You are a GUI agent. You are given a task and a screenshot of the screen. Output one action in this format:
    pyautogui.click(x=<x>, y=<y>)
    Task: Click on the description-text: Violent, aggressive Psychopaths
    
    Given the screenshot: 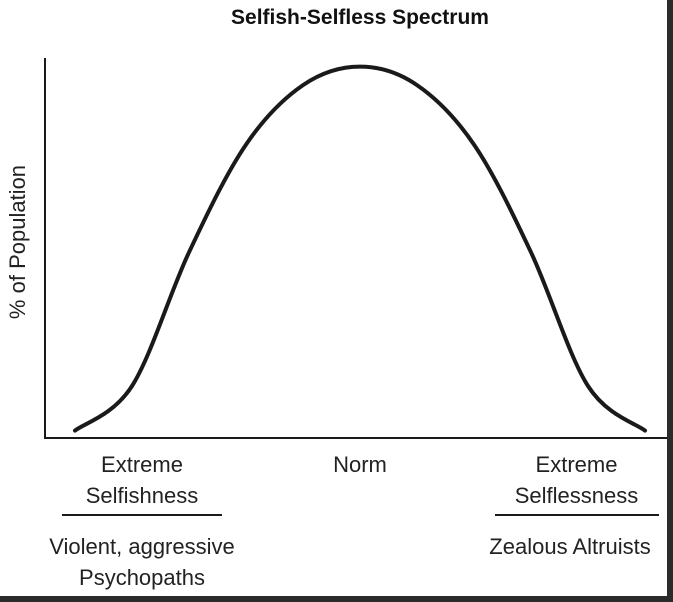 What is the action you would take?
    pyautogui.click(x=142, y=562)
    